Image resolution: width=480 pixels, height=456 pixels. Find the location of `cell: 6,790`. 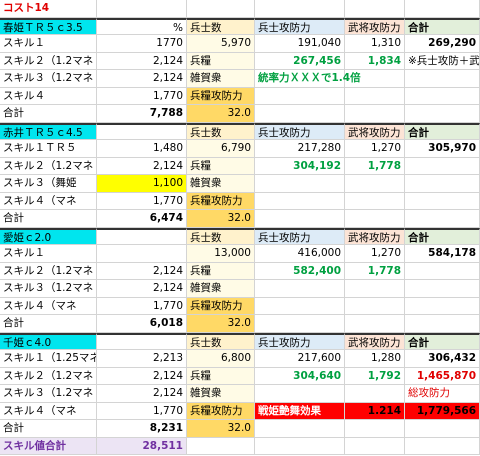

cell: 6,790 is located at coordinates (221, 149).